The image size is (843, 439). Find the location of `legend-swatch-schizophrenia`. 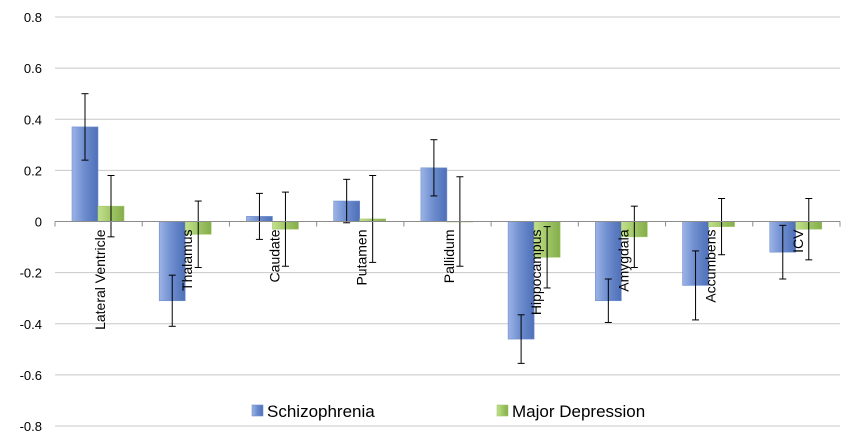

legend-swatch-schizophrenia is located at coordinates (257, 410).